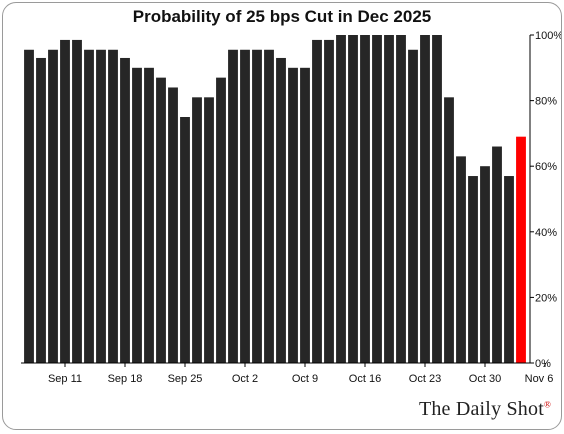 This screenshot has height=434, width=564. Describe the element at coordinates (546, 298) in the screenshot. I see `y-tick-label: 20%` at that location.